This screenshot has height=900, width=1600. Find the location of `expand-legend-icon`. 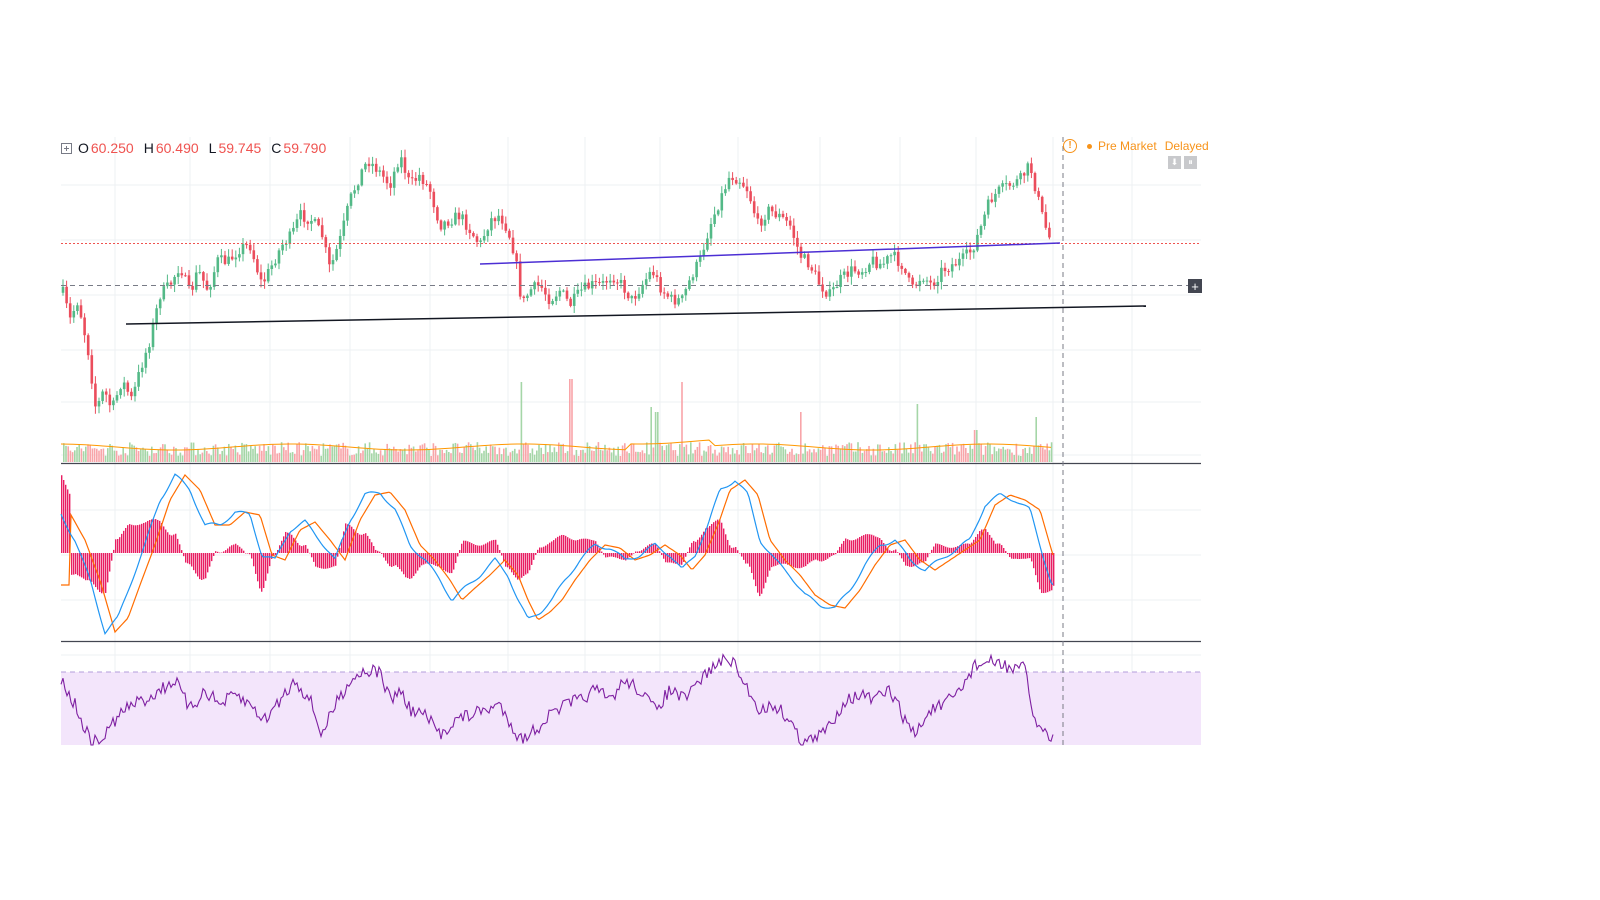

expand-legend-icon is located at coordinates (66, 148).